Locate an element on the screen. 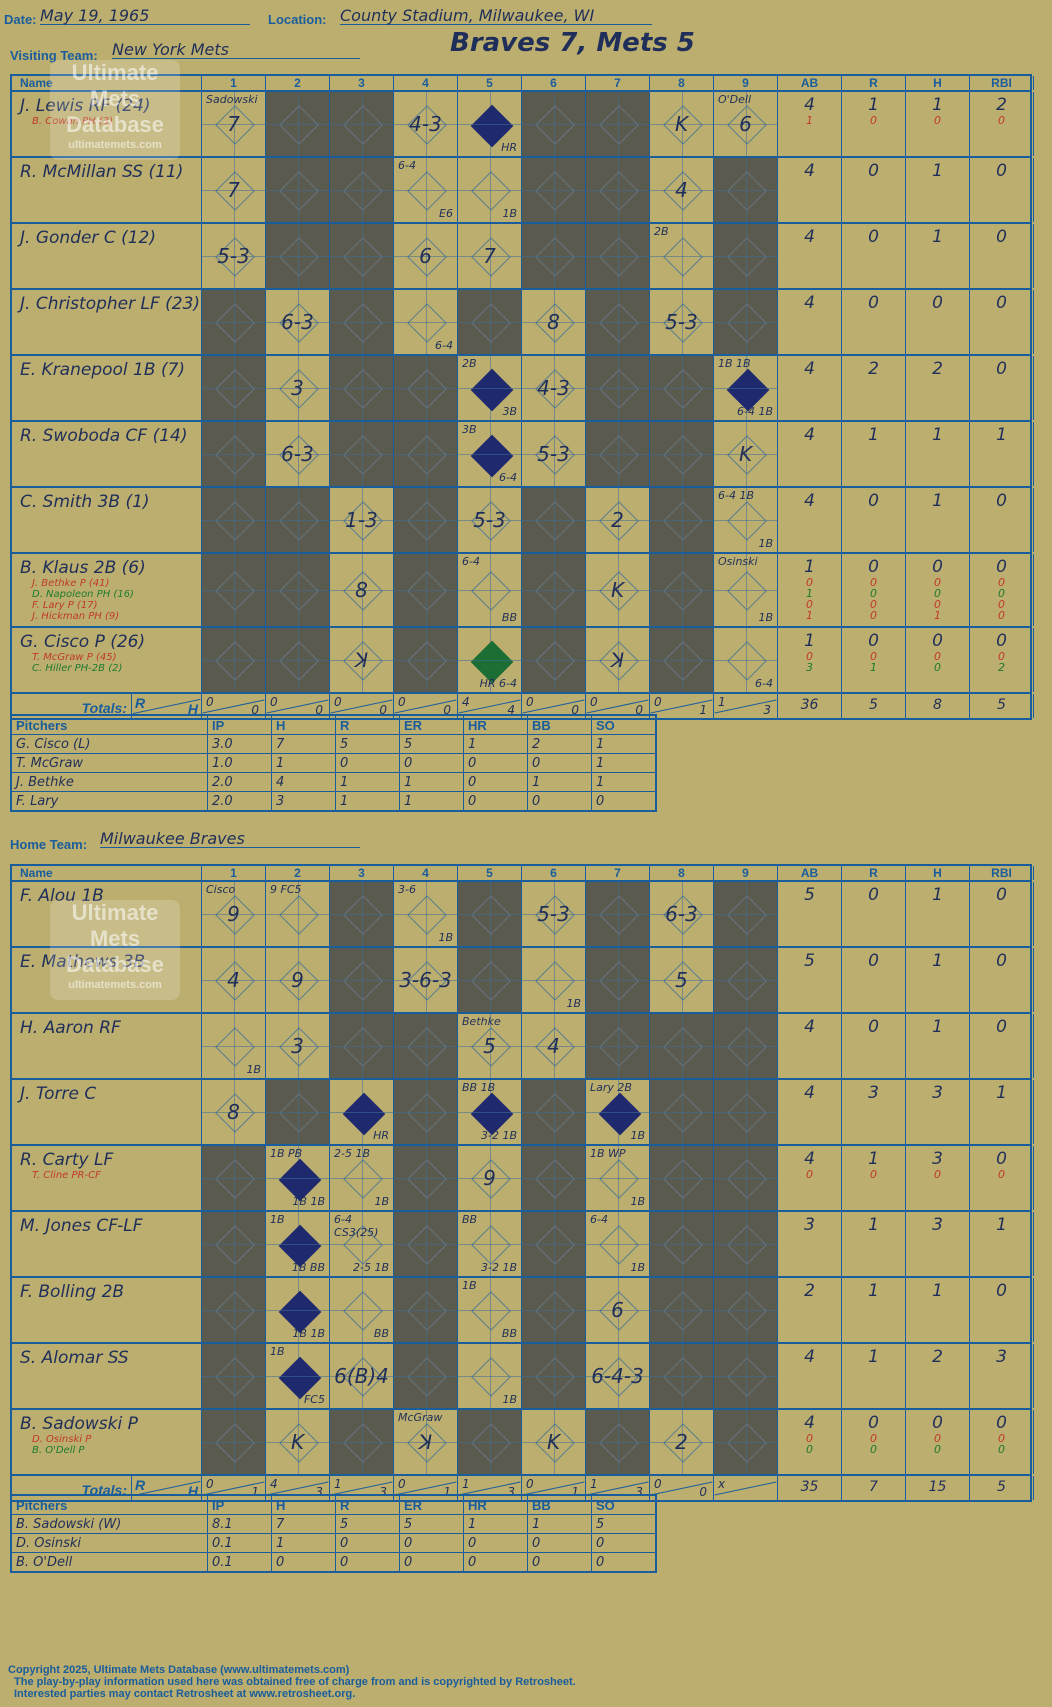 Image resolution: width=1052 pixels, height=1707 pixels. pitcher-name: B. O'Dell is located at coordinates (109, 1562).